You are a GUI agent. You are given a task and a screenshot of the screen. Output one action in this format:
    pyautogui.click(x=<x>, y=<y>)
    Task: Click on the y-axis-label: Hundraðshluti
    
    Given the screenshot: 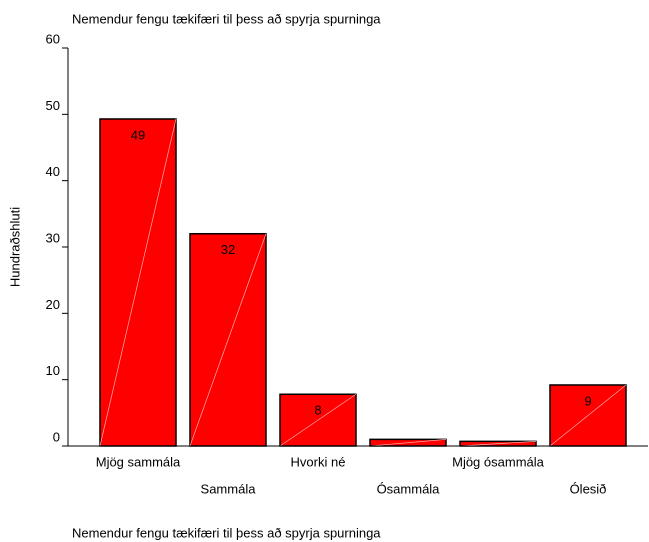 What is the action you would take?
    pyautogui.click(x=14, y=247)
    